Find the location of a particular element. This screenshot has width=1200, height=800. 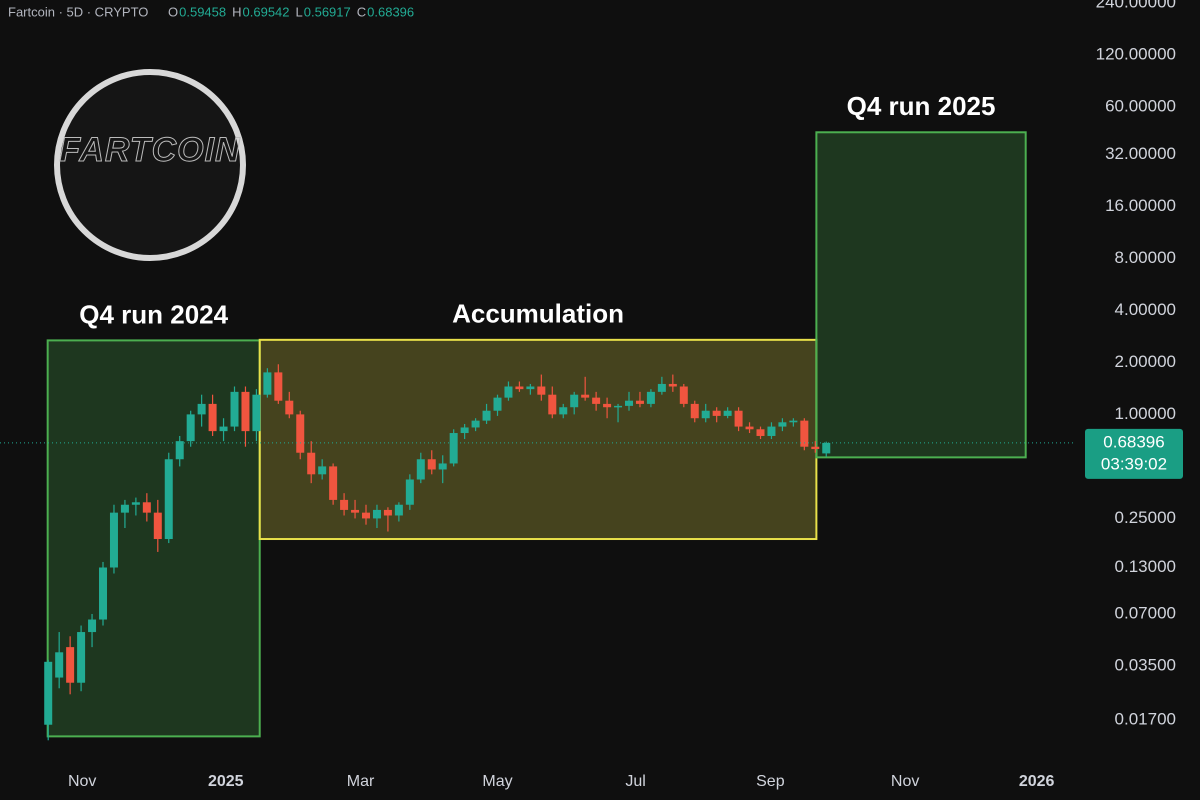

last-price-label: 0.68396 is located at coordinates (1133, 441).